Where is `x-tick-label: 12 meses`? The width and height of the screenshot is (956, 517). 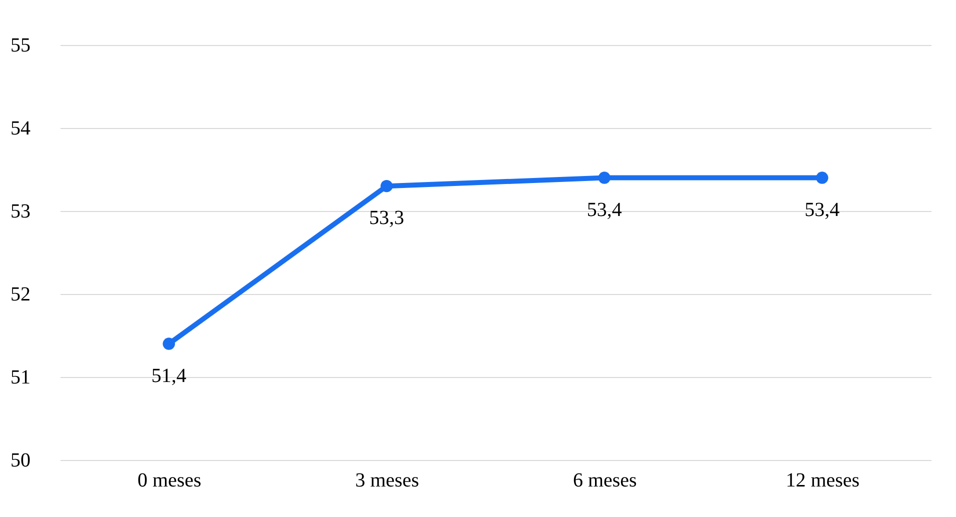
x-tick-label: 12 meses is located at coordinates (823, 481).